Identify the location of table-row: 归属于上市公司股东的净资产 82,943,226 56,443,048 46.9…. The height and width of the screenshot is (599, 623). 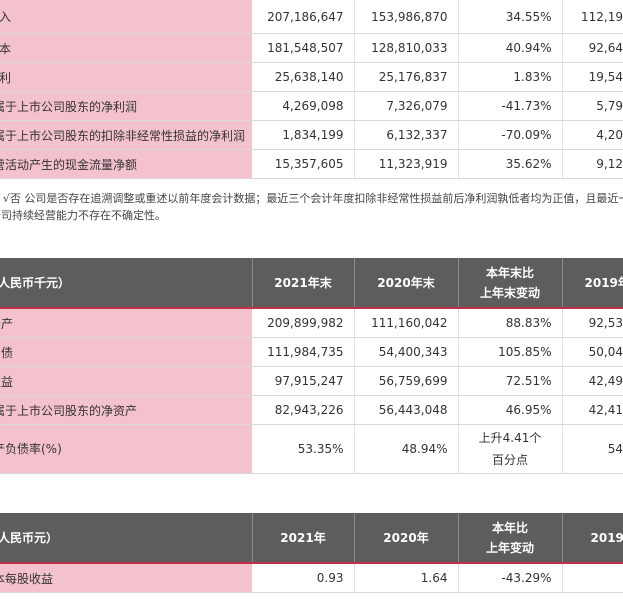
(311, 410).